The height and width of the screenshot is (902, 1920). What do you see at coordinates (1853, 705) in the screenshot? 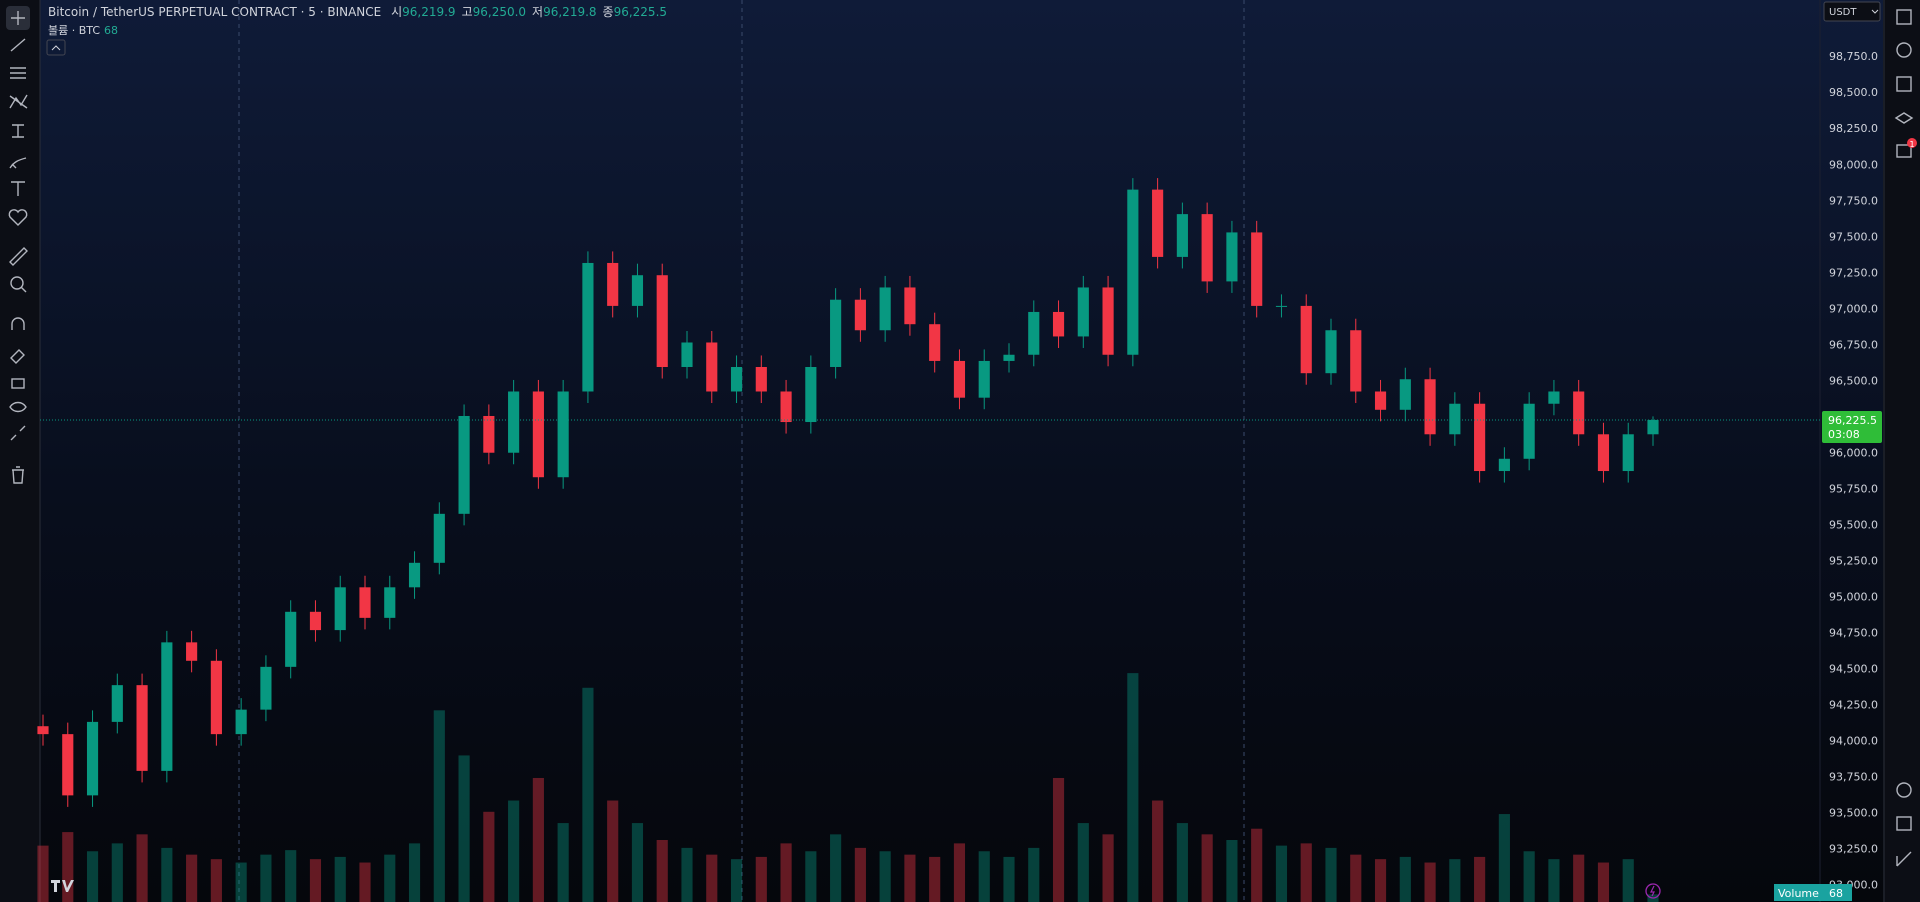
I see `y-tick-label: 94,250.0` at bounding box center [1853, 705].